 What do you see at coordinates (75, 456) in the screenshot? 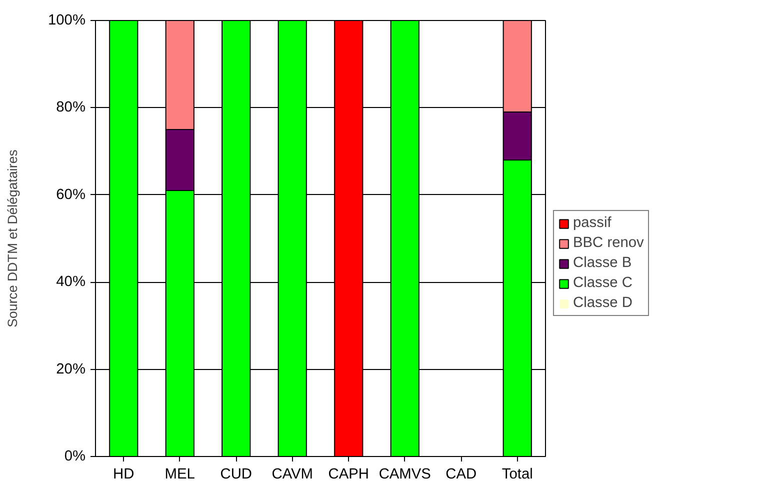
I see `y-tick-label: 0%` at bounding box center [75, 456].